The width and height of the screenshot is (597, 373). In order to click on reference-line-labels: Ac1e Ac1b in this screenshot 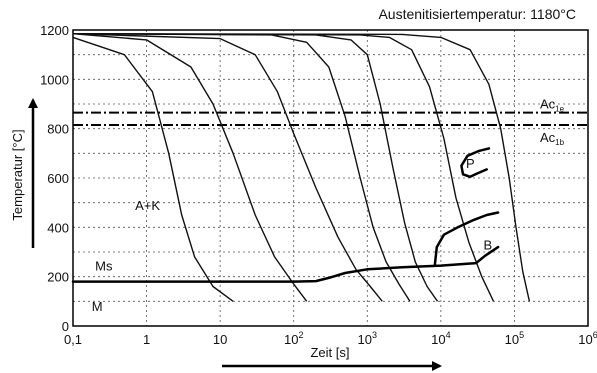, I will do `click(552, 122)`.